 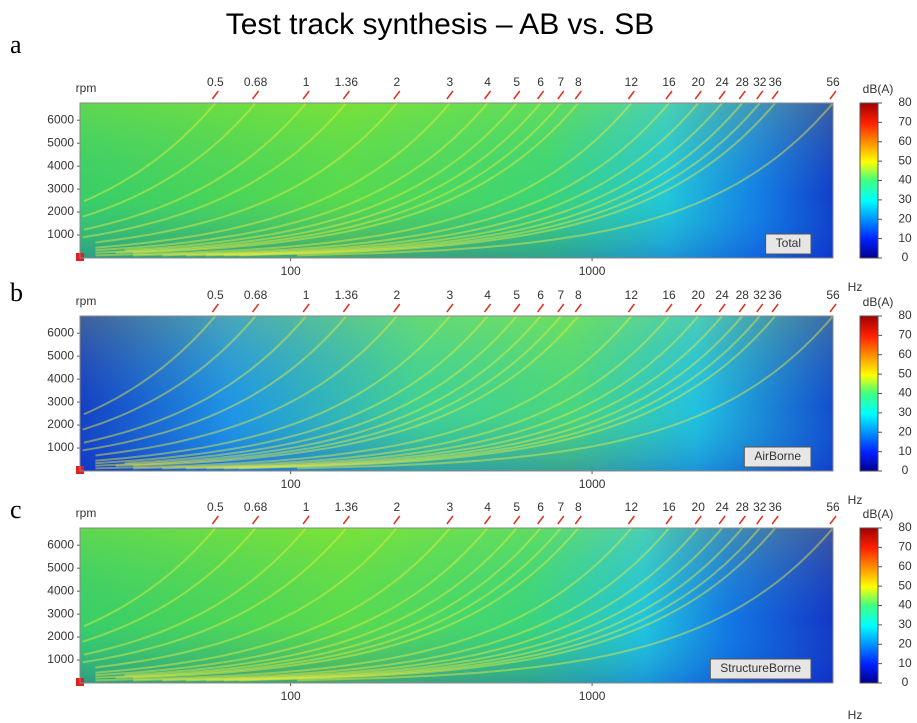 I want to click on colorbar-tick-label: 20, so click(x=905, y=643).